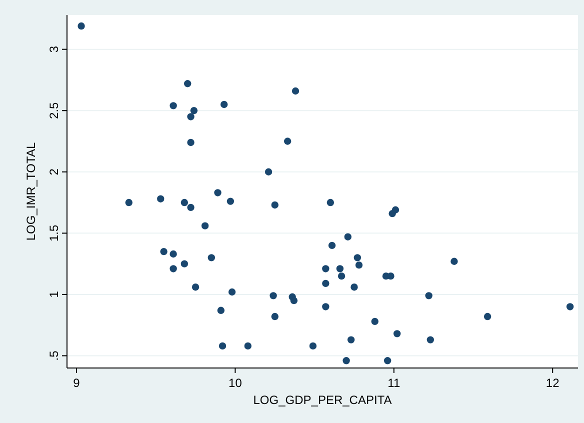 Image resolution: width=584 pixels, height=423 pixels. What do you see at coordinates (54, 172) in the screenshot?
I see `y-tick-label: 2` at bounding box center [54, 172].